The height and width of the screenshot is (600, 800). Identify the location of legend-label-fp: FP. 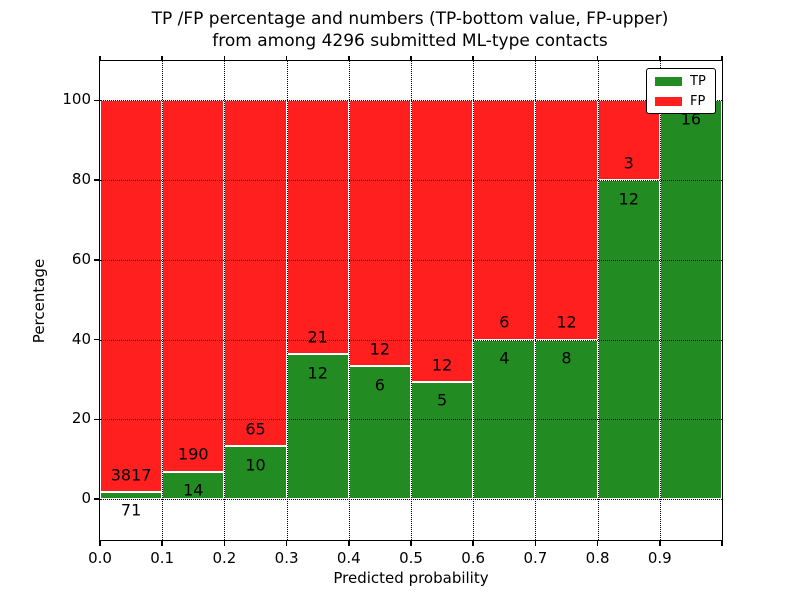
(698, 101).